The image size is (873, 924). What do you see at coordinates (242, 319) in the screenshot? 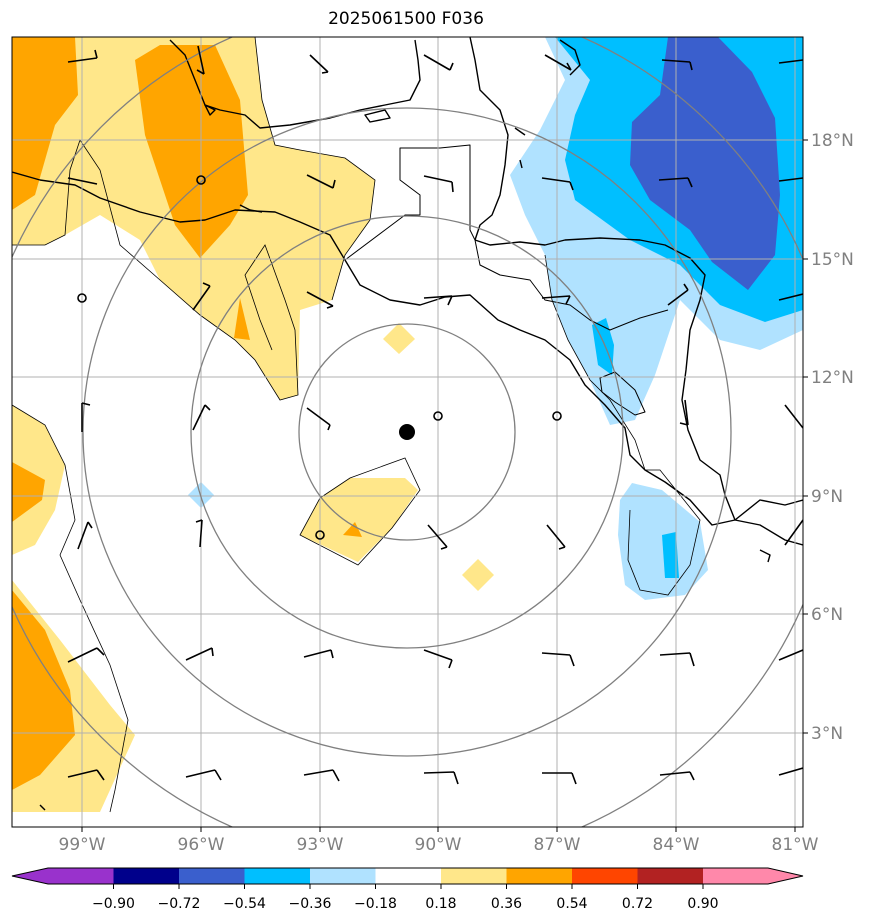
I see `strong-positive-anomaly-sliver` at bounding box center [242, 319].